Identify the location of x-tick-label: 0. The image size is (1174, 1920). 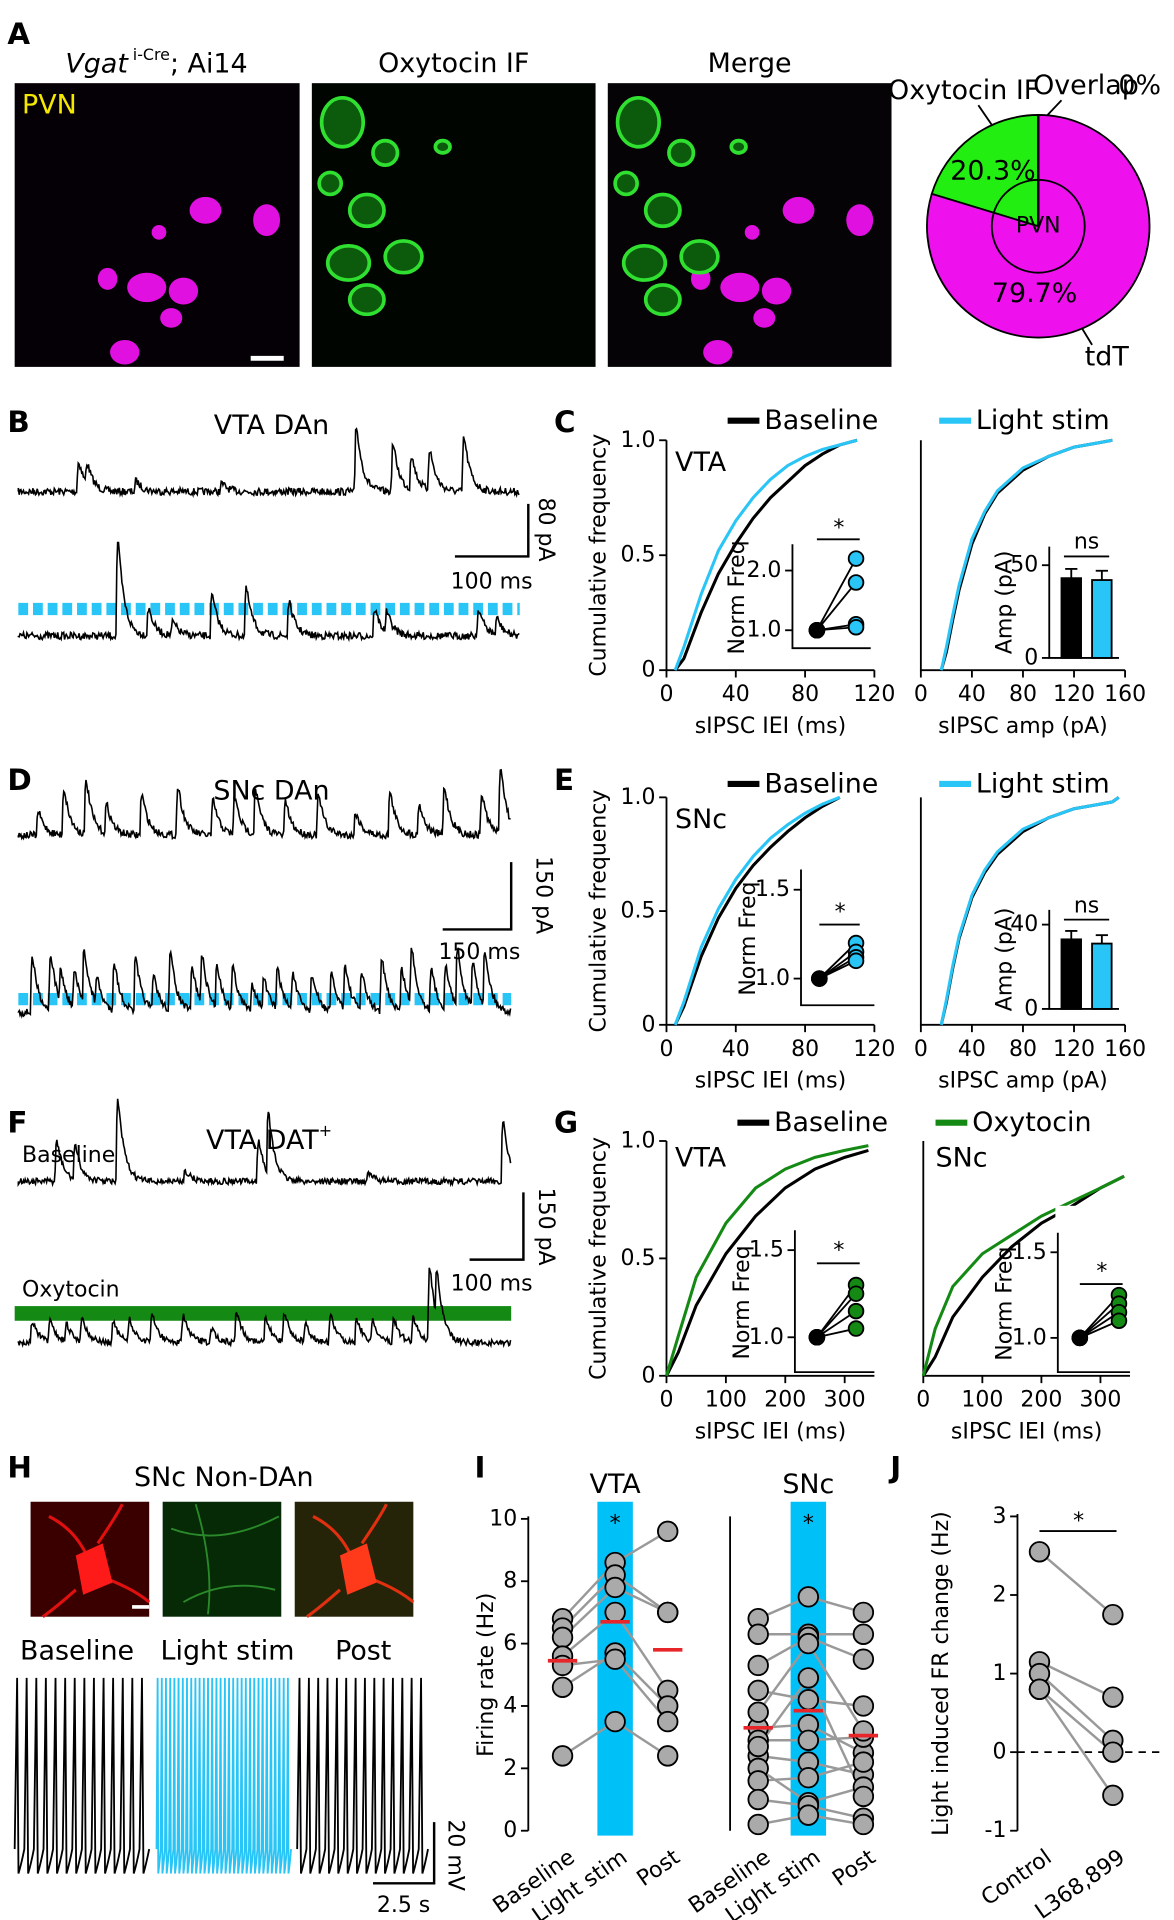
(666, 1400).